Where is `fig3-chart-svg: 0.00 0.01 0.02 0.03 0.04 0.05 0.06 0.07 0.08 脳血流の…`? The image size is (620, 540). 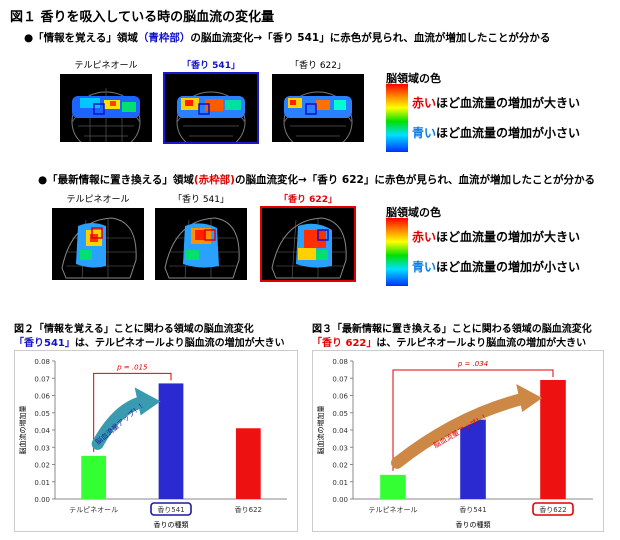
fig3-chart-svg: 0.00 0.01 0.02 0.03 0.04 0.05 0.06 0.07 0.08 脳血流の… is located at coordinates (454, 443).